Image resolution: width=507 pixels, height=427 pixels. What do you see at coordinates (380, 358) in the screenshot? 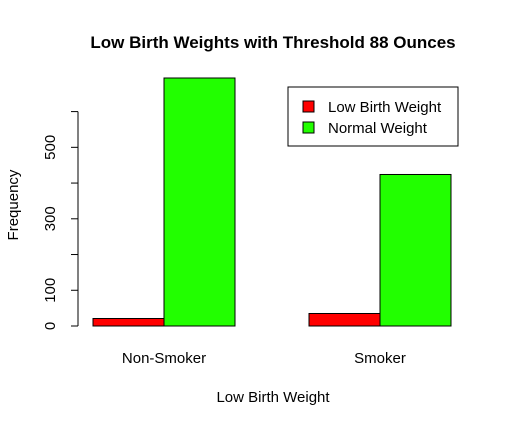
I see `x-category-label: Smoker` at bounding box center [380, 358].